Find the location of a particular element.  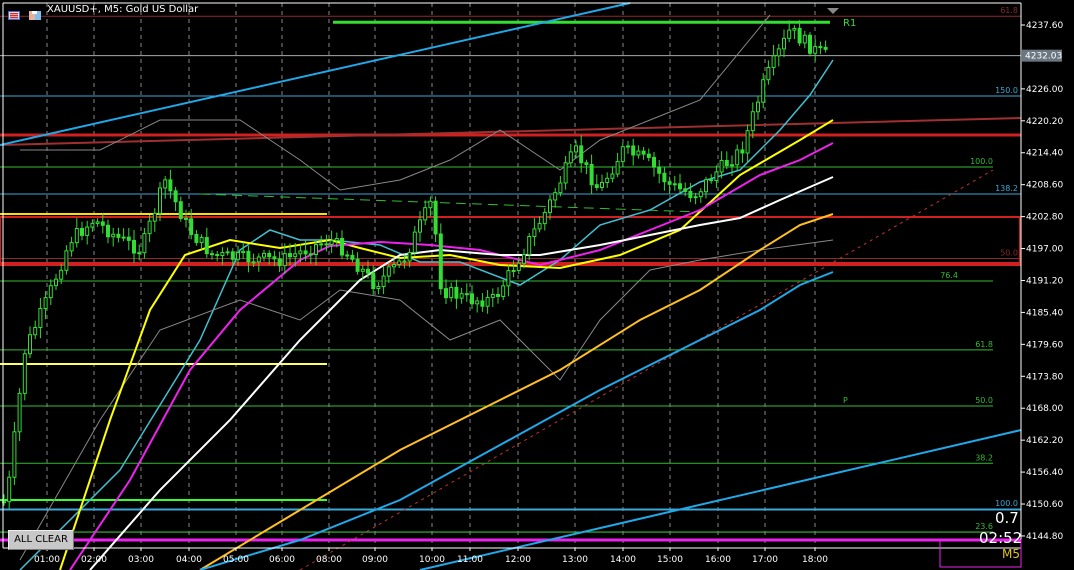

price-label: 4220.20 is located at coordinates (1044, 122).